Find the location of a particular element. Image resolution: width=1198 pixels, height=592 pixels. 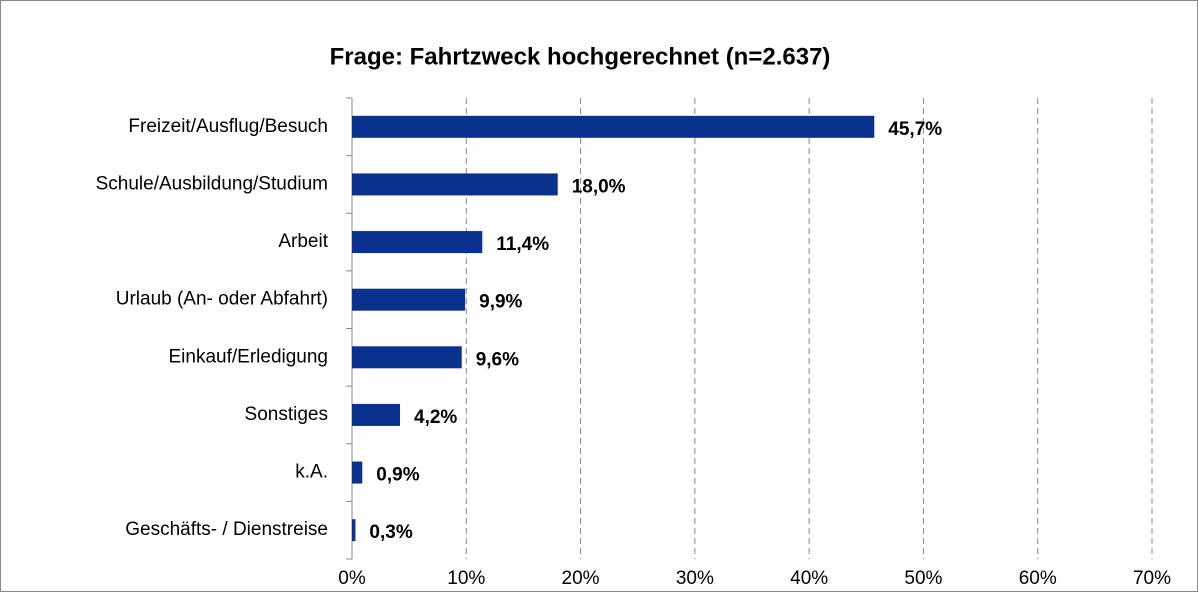

x-tick-label: 50% is located at coordinates (923, 578).